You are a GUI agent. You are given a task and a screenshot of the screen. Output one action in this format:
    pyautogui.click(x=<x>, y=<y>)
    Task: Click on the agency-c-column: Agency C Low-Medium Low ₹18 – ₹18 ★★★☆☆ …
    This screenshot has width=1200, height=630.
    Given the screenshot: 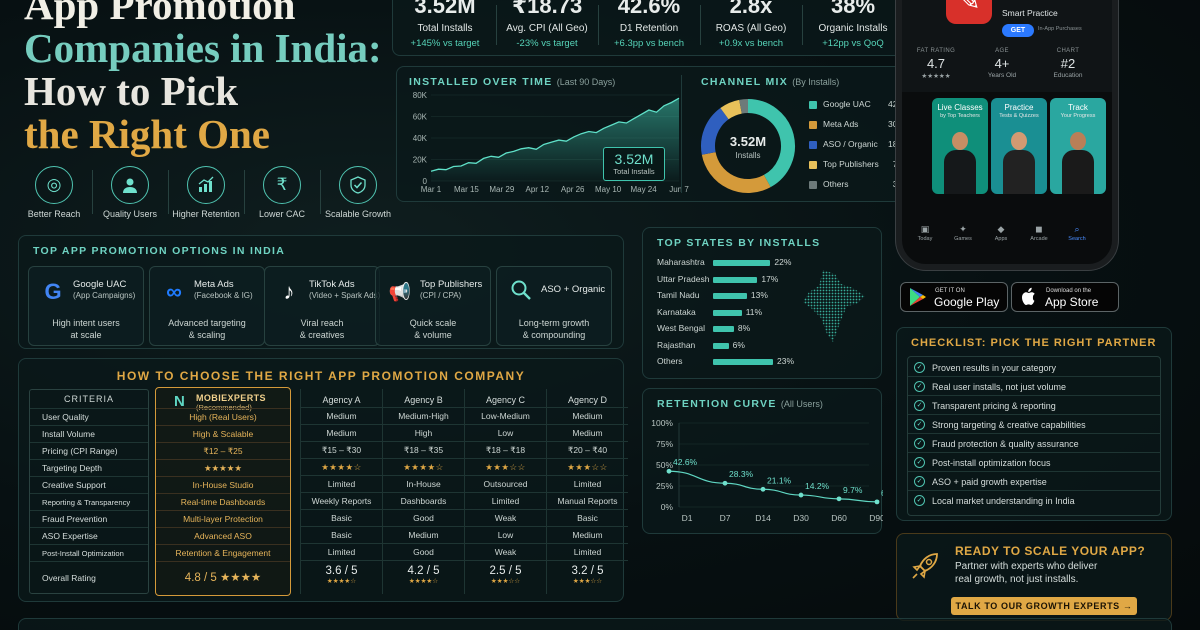 What is the action you would take?
    pyautogui.click(x=505, y=491)
    